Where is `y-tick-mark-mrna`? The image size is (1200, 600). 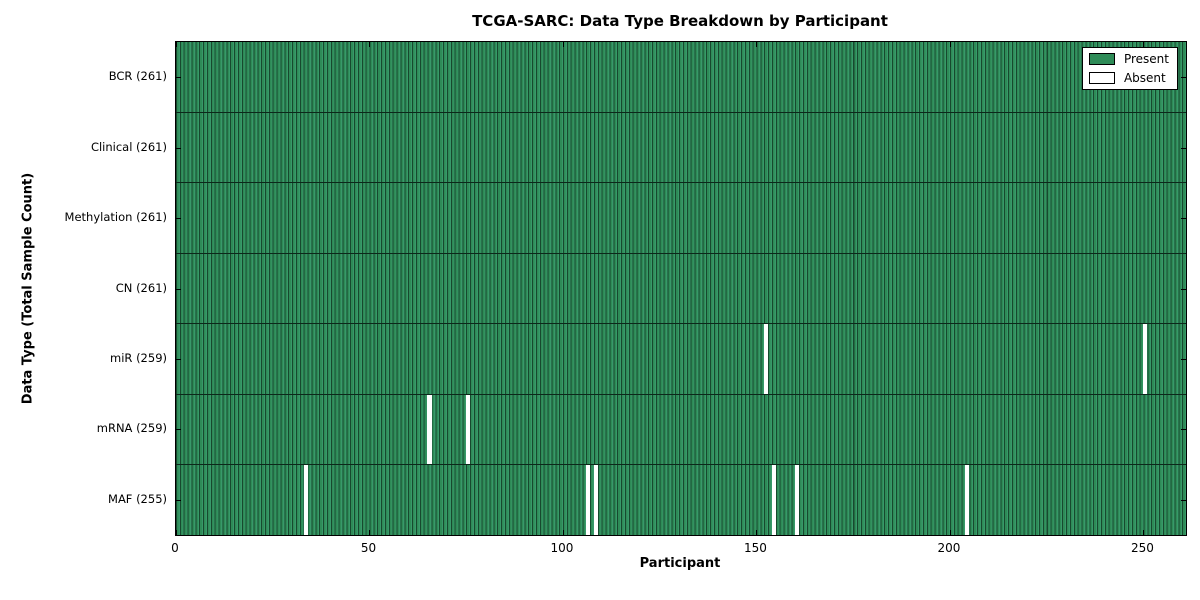
y-tick-mark-mrna is located at coordinates (178, 430).